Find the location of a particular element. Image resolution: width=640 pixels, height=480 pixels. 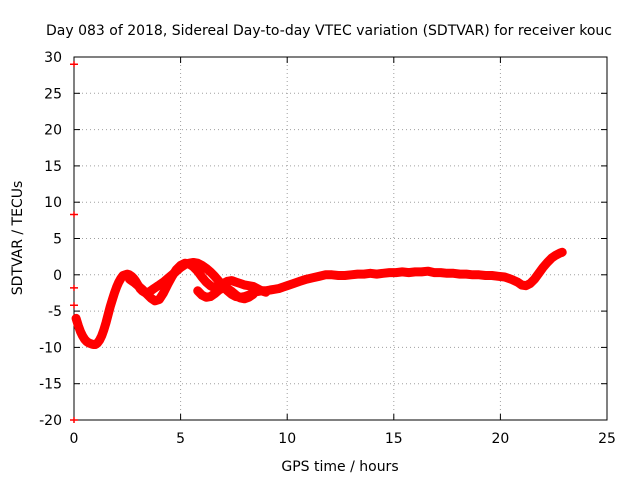

y-tick-label: 0 is located at coordinates (57, 276).